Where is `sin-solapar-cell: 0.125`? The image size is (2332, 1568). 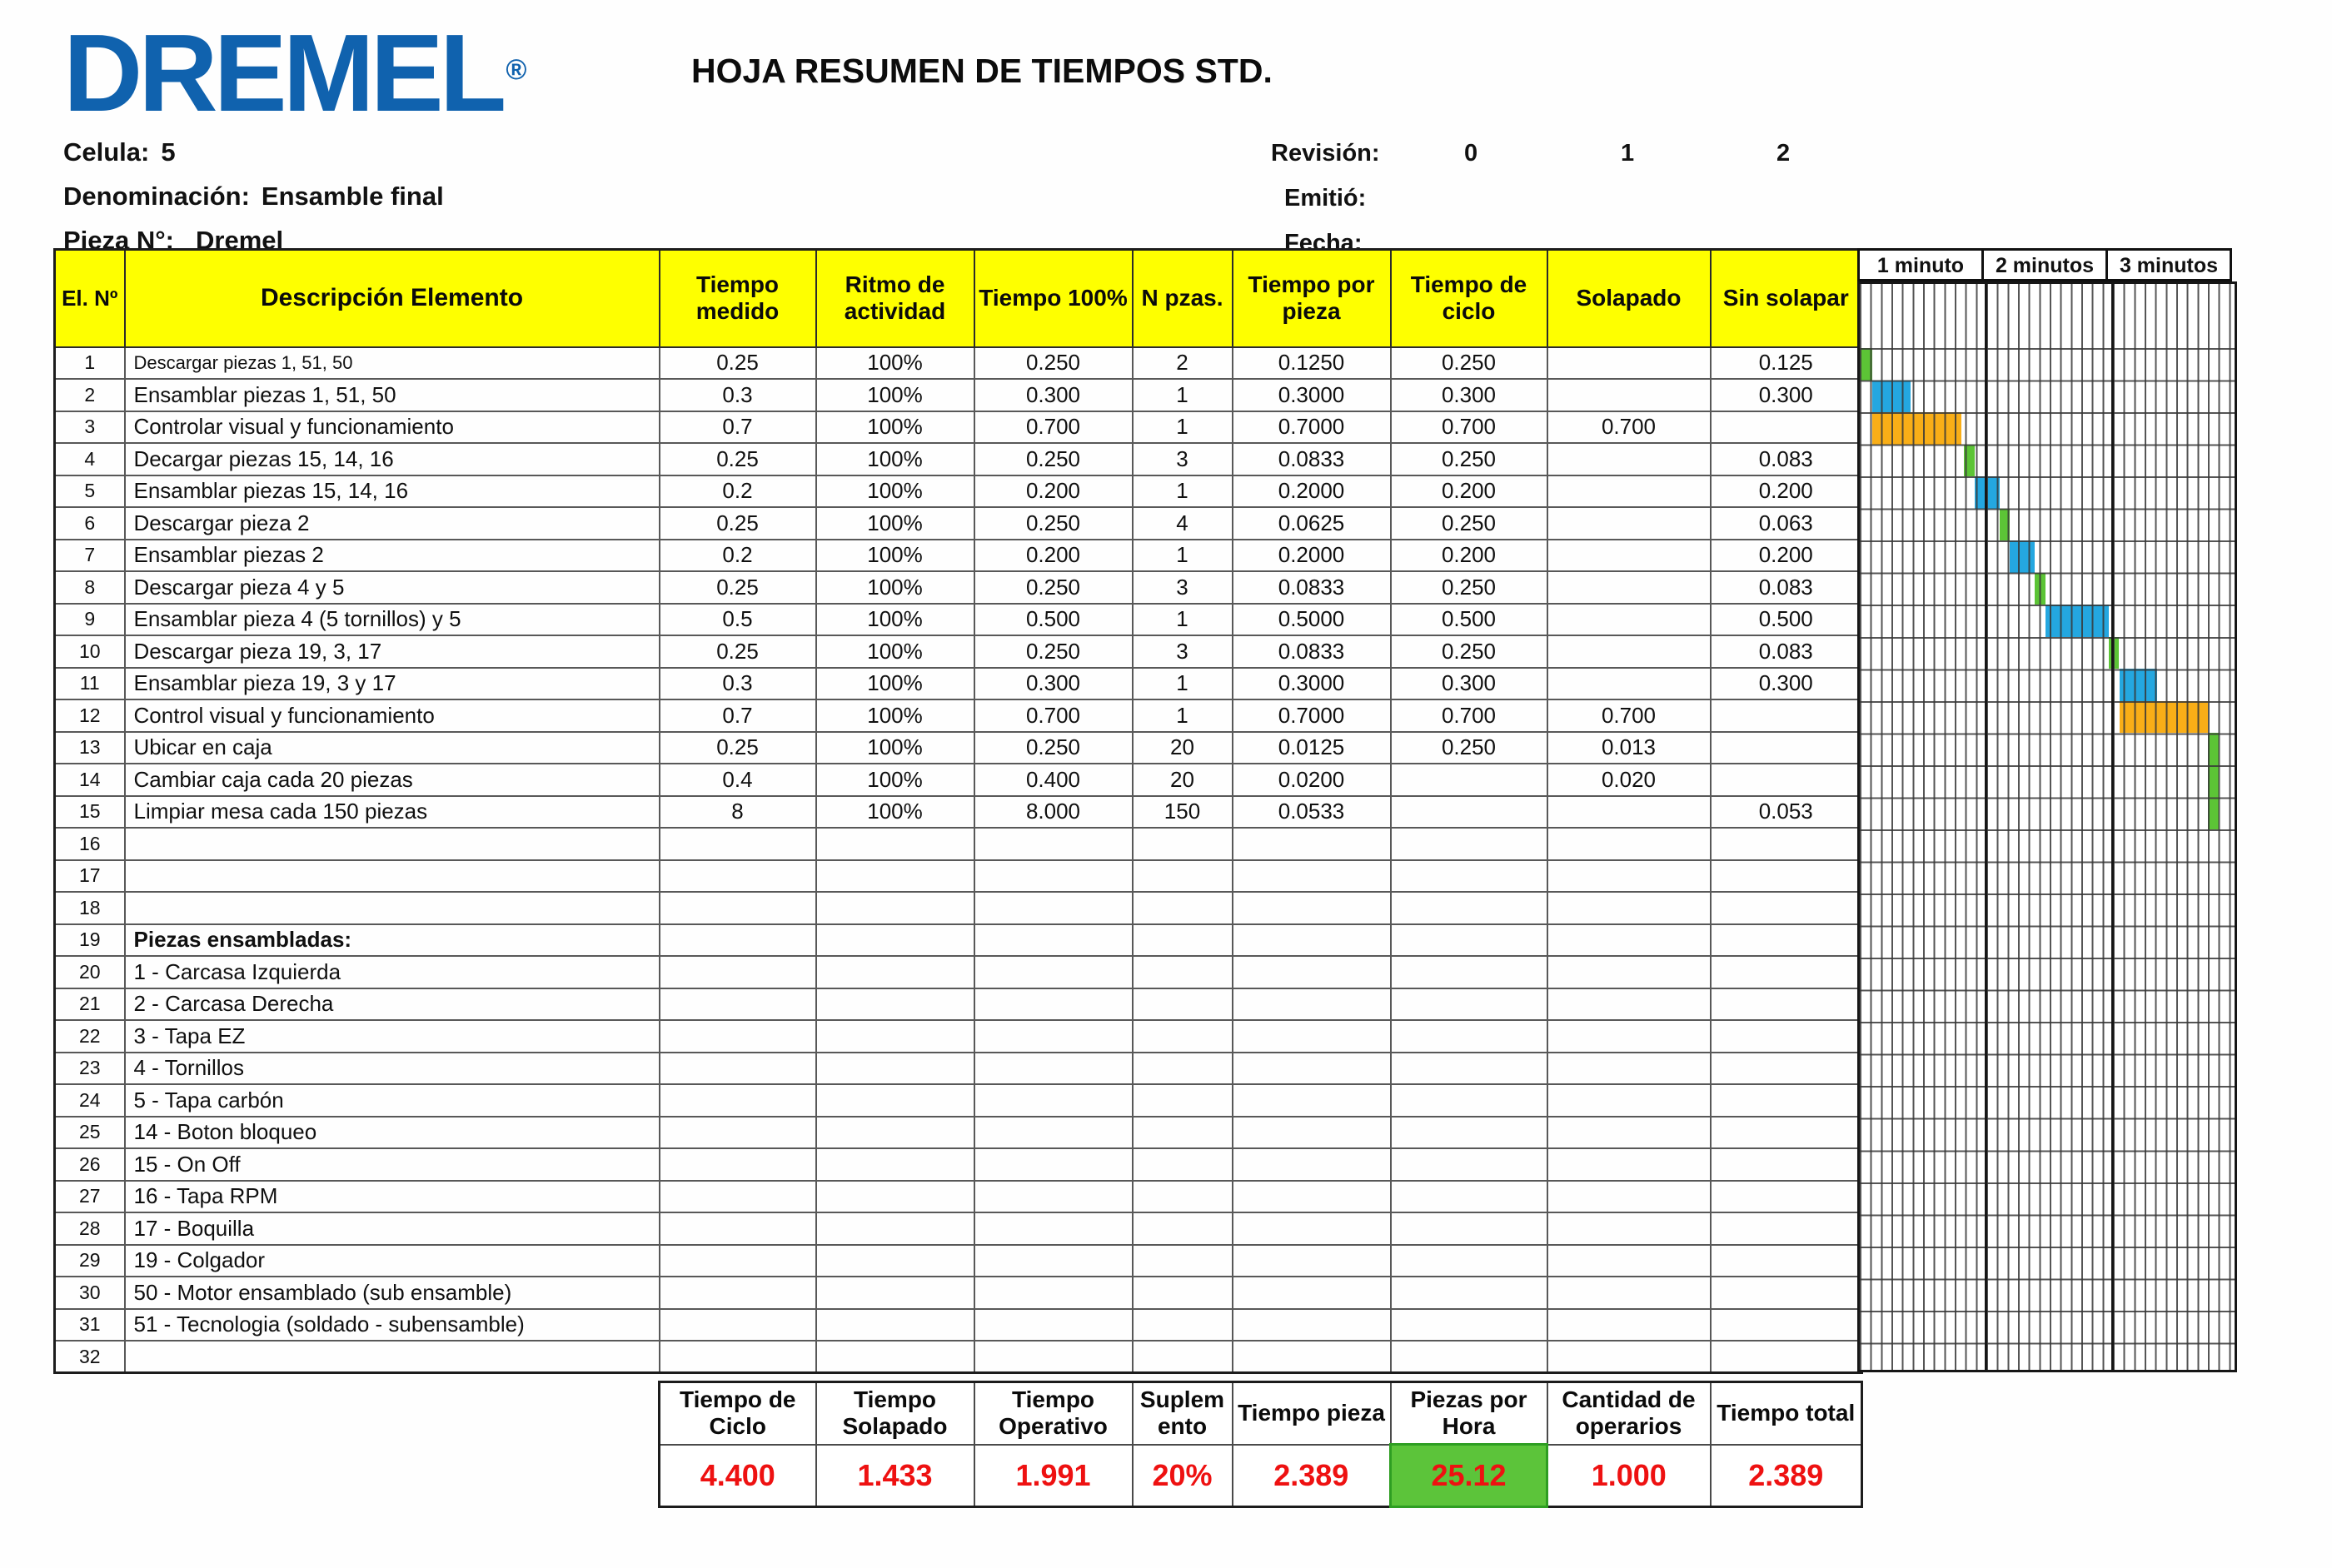
sin-solapar-cell: 0.125 is located at coordinates (1786, 363).